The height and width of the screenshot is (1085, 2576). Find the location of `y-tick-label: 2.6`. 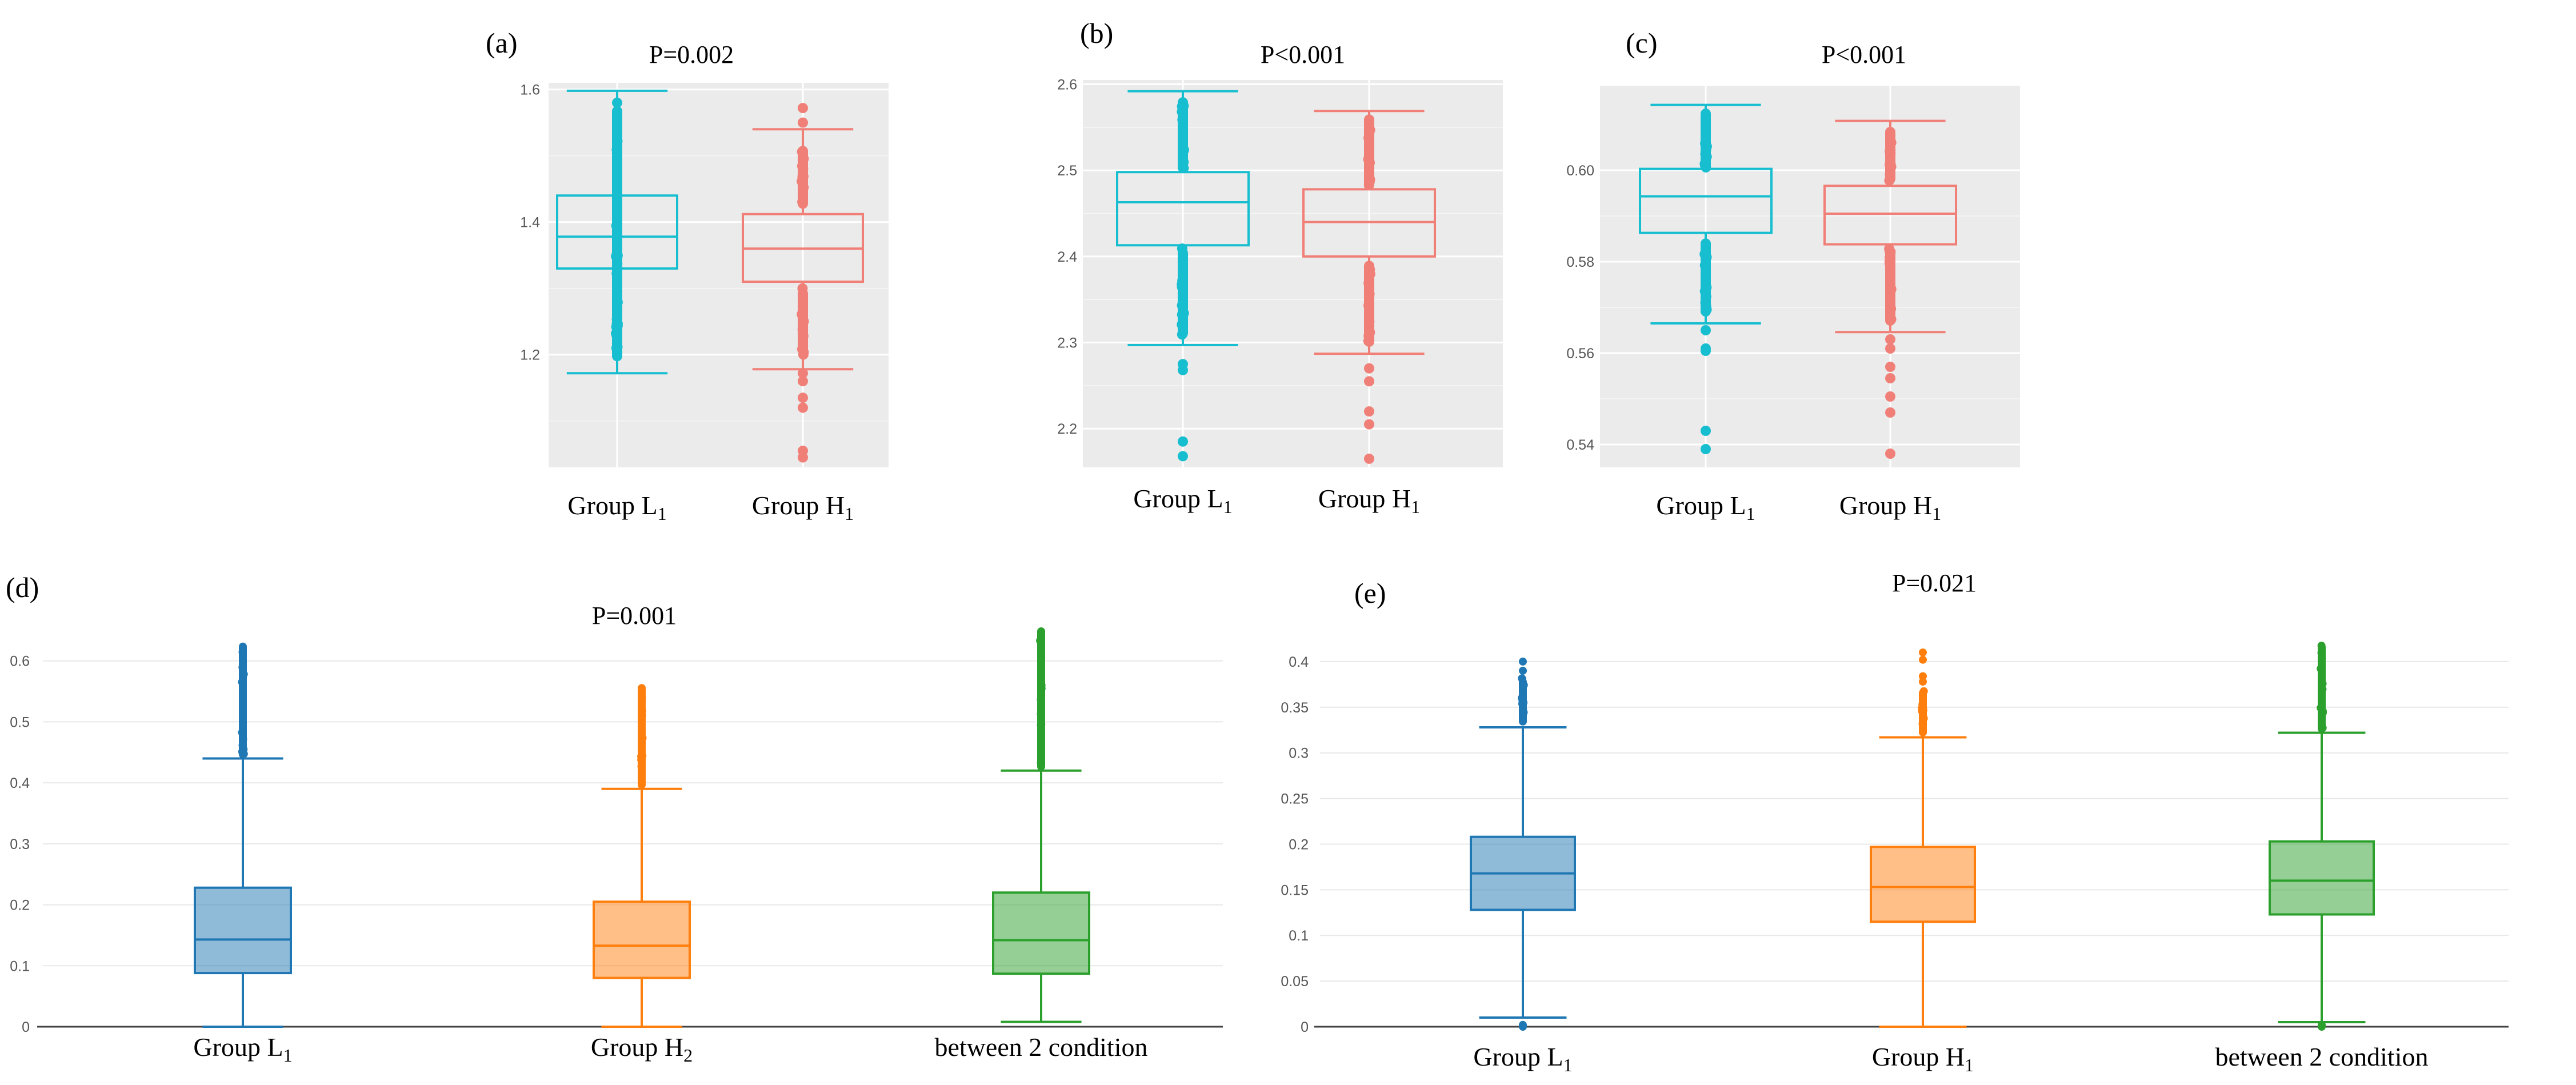

y-tick-label: 2.6 is located at coordinates (1067, 85).